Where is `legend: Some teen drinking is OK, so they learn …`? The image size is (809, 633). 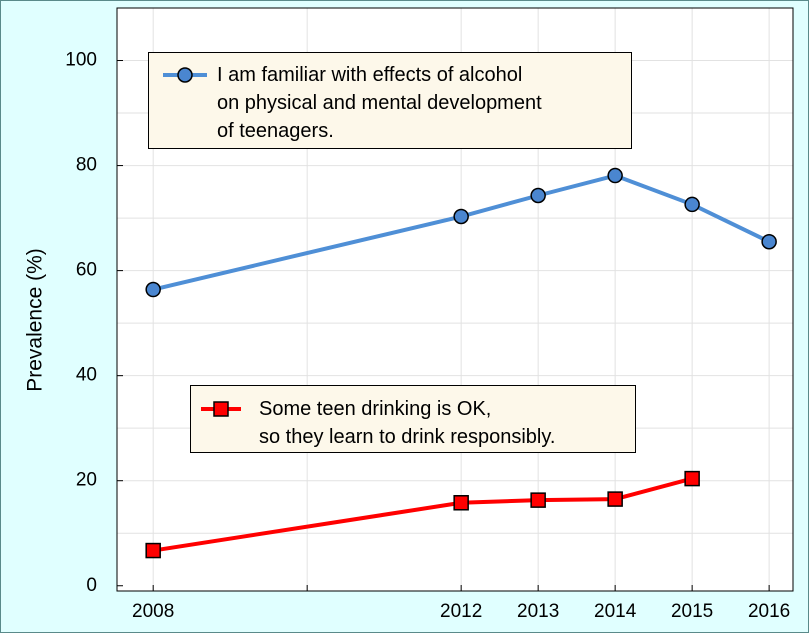 legend: Some teen drinking is OK, so they learn … is located at coordinates (413, 419).